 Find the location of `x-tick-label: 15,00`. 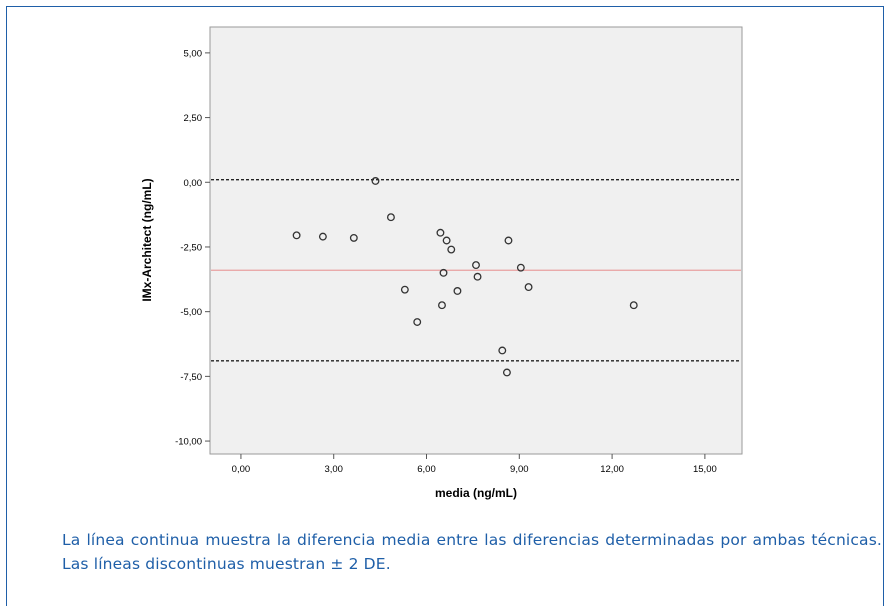

x-tick-label: 15,00 is located at coordinates (705, 469).